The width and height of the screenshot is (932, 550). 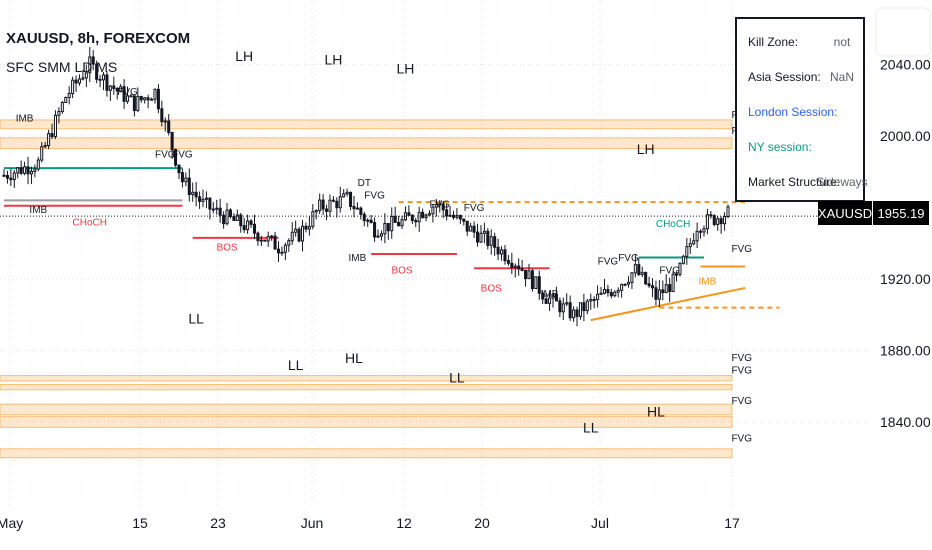 I want to click on corner-widget, so click(x=903, y=32).